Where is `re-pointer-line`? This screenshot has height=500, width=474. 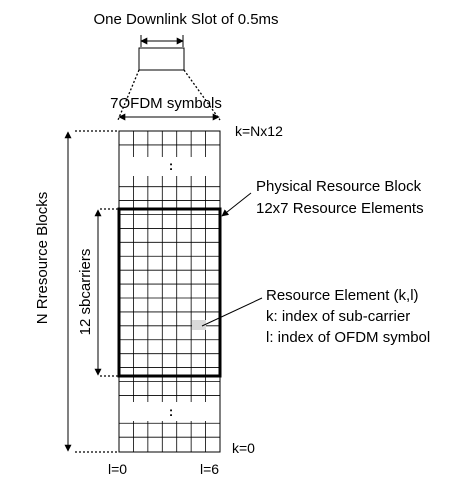 re-pointer-line is located at coordinates (232, 312).